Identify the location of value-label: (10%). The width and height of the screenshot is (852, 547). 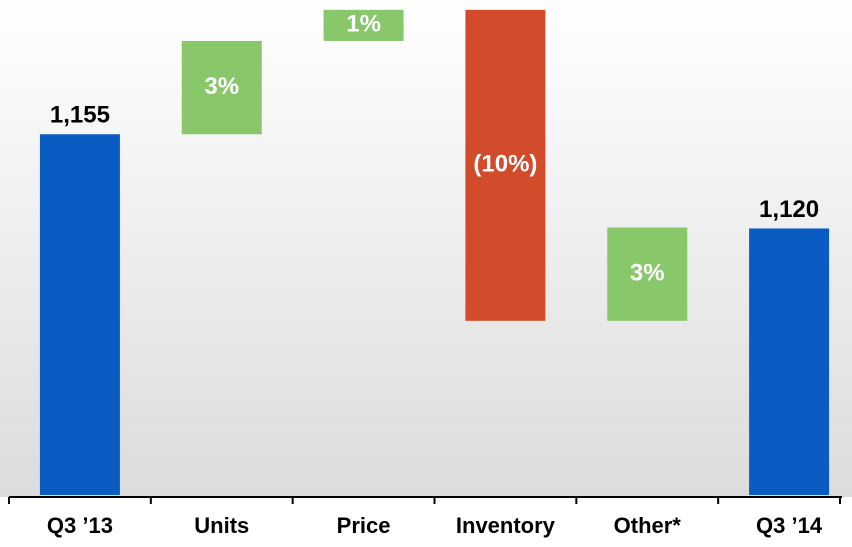
(505, 164).